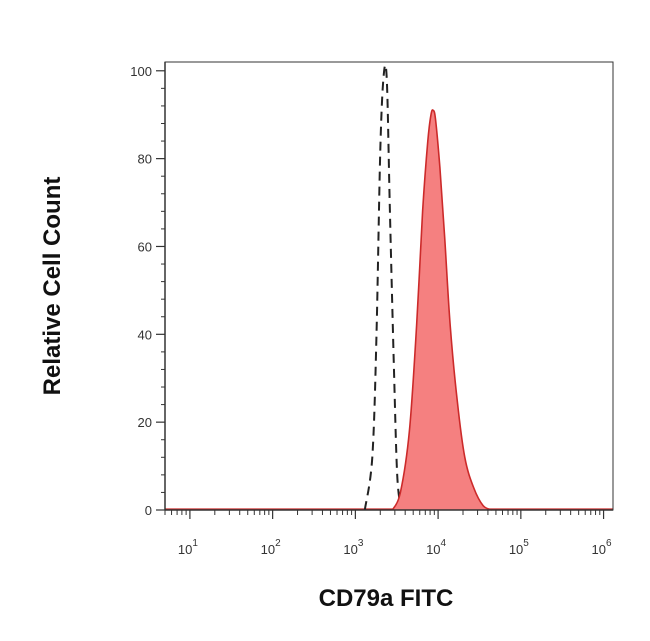  I want to click on x-tick-label: 10⁵, so click(519, 547).